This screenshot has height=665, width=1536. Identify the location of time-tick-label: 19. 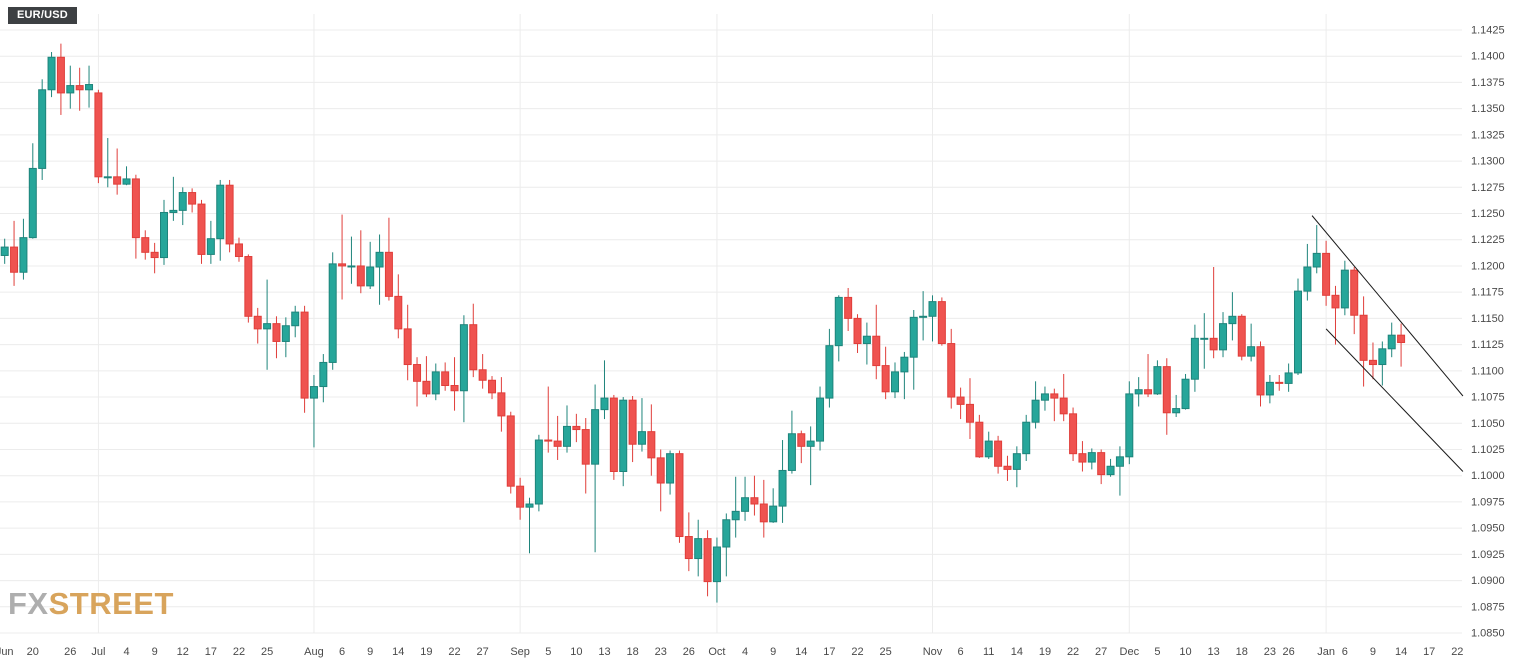
(1045, 652).